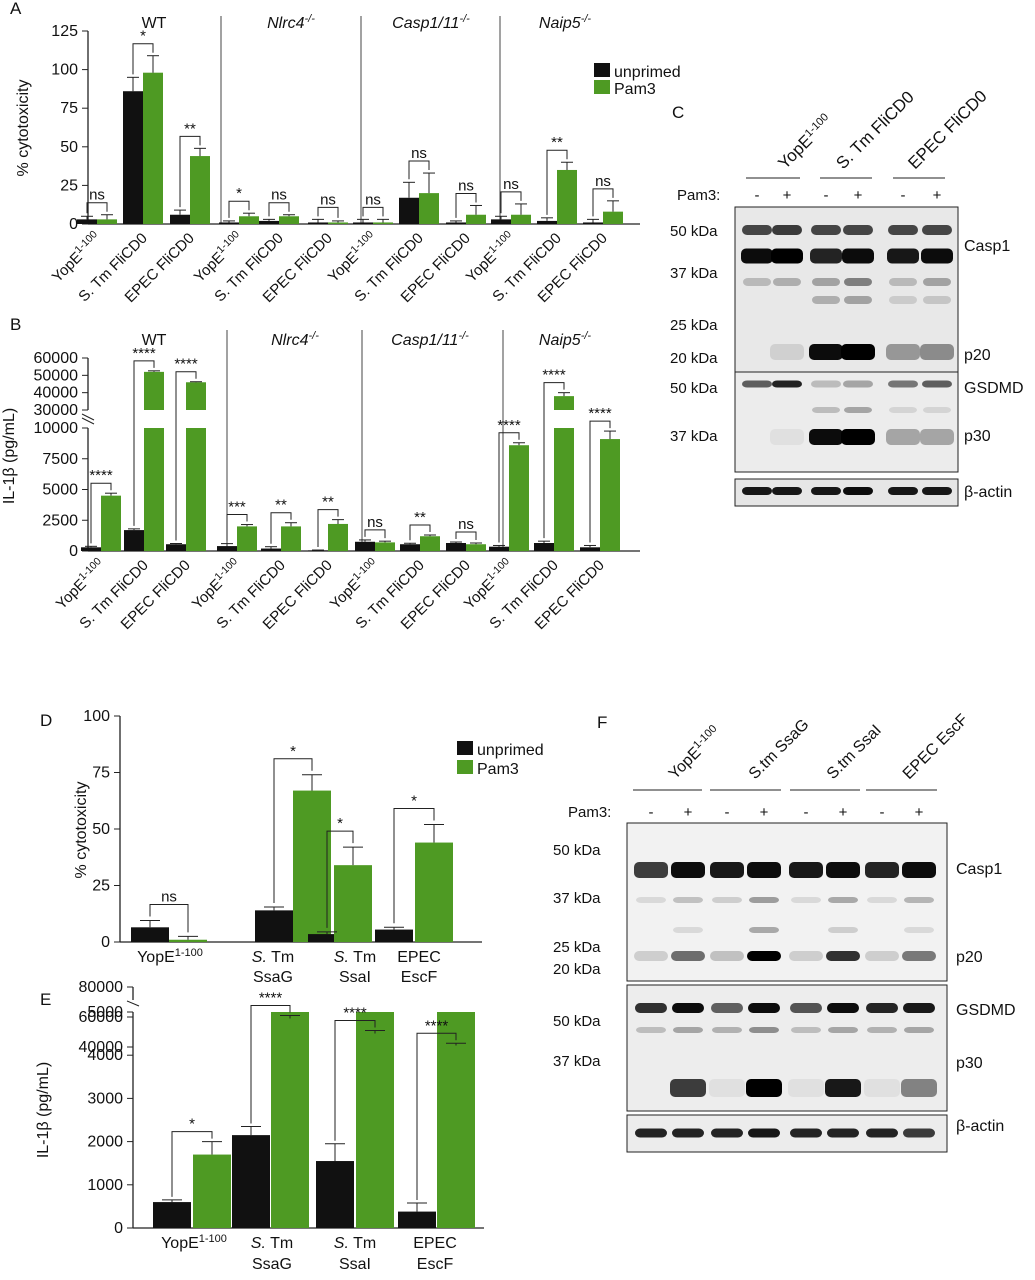 The image size is (1035, 1280). Describe the element at coordinates (56, 428) in the screenshot. I see `y-tick-label: 10000` at that location.